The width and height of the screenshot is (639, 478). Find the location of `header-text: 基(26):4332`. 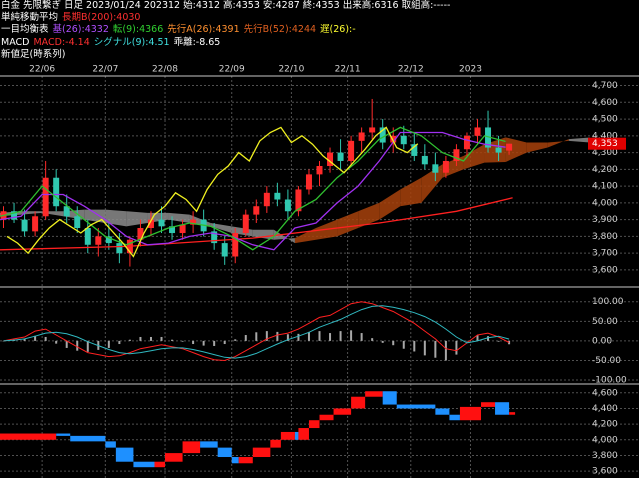

header-text: 基(26):4332 is located at coordinates (80, 30).